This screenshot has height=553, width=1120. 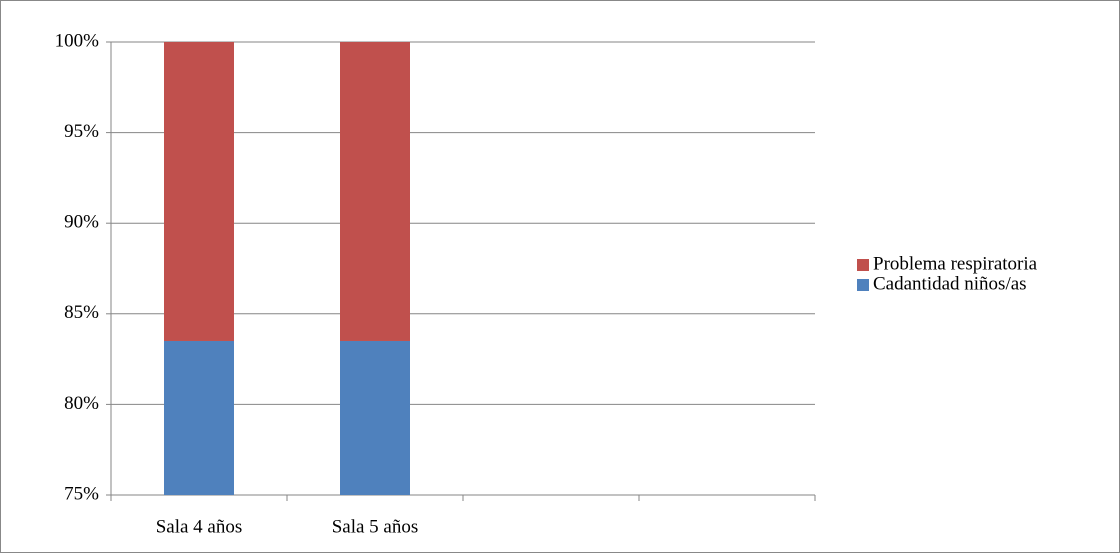 I want to click on x-tick-label: Sala 4 años, so click(x=199, y=526).